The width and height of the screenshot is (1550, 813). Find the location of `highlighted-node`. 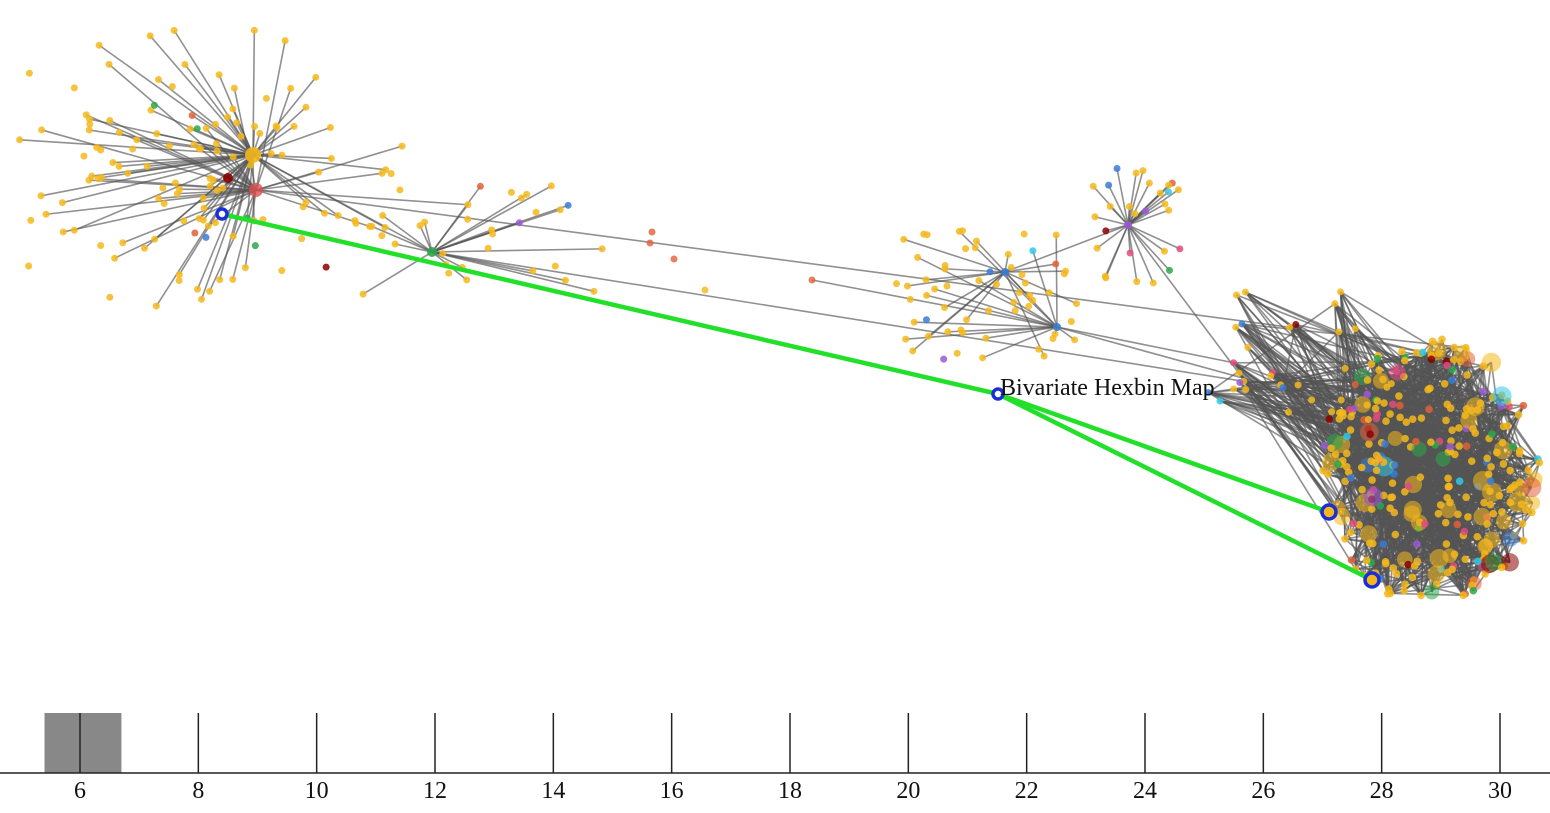

highlighted-node is located at coordinates (1372, 580).